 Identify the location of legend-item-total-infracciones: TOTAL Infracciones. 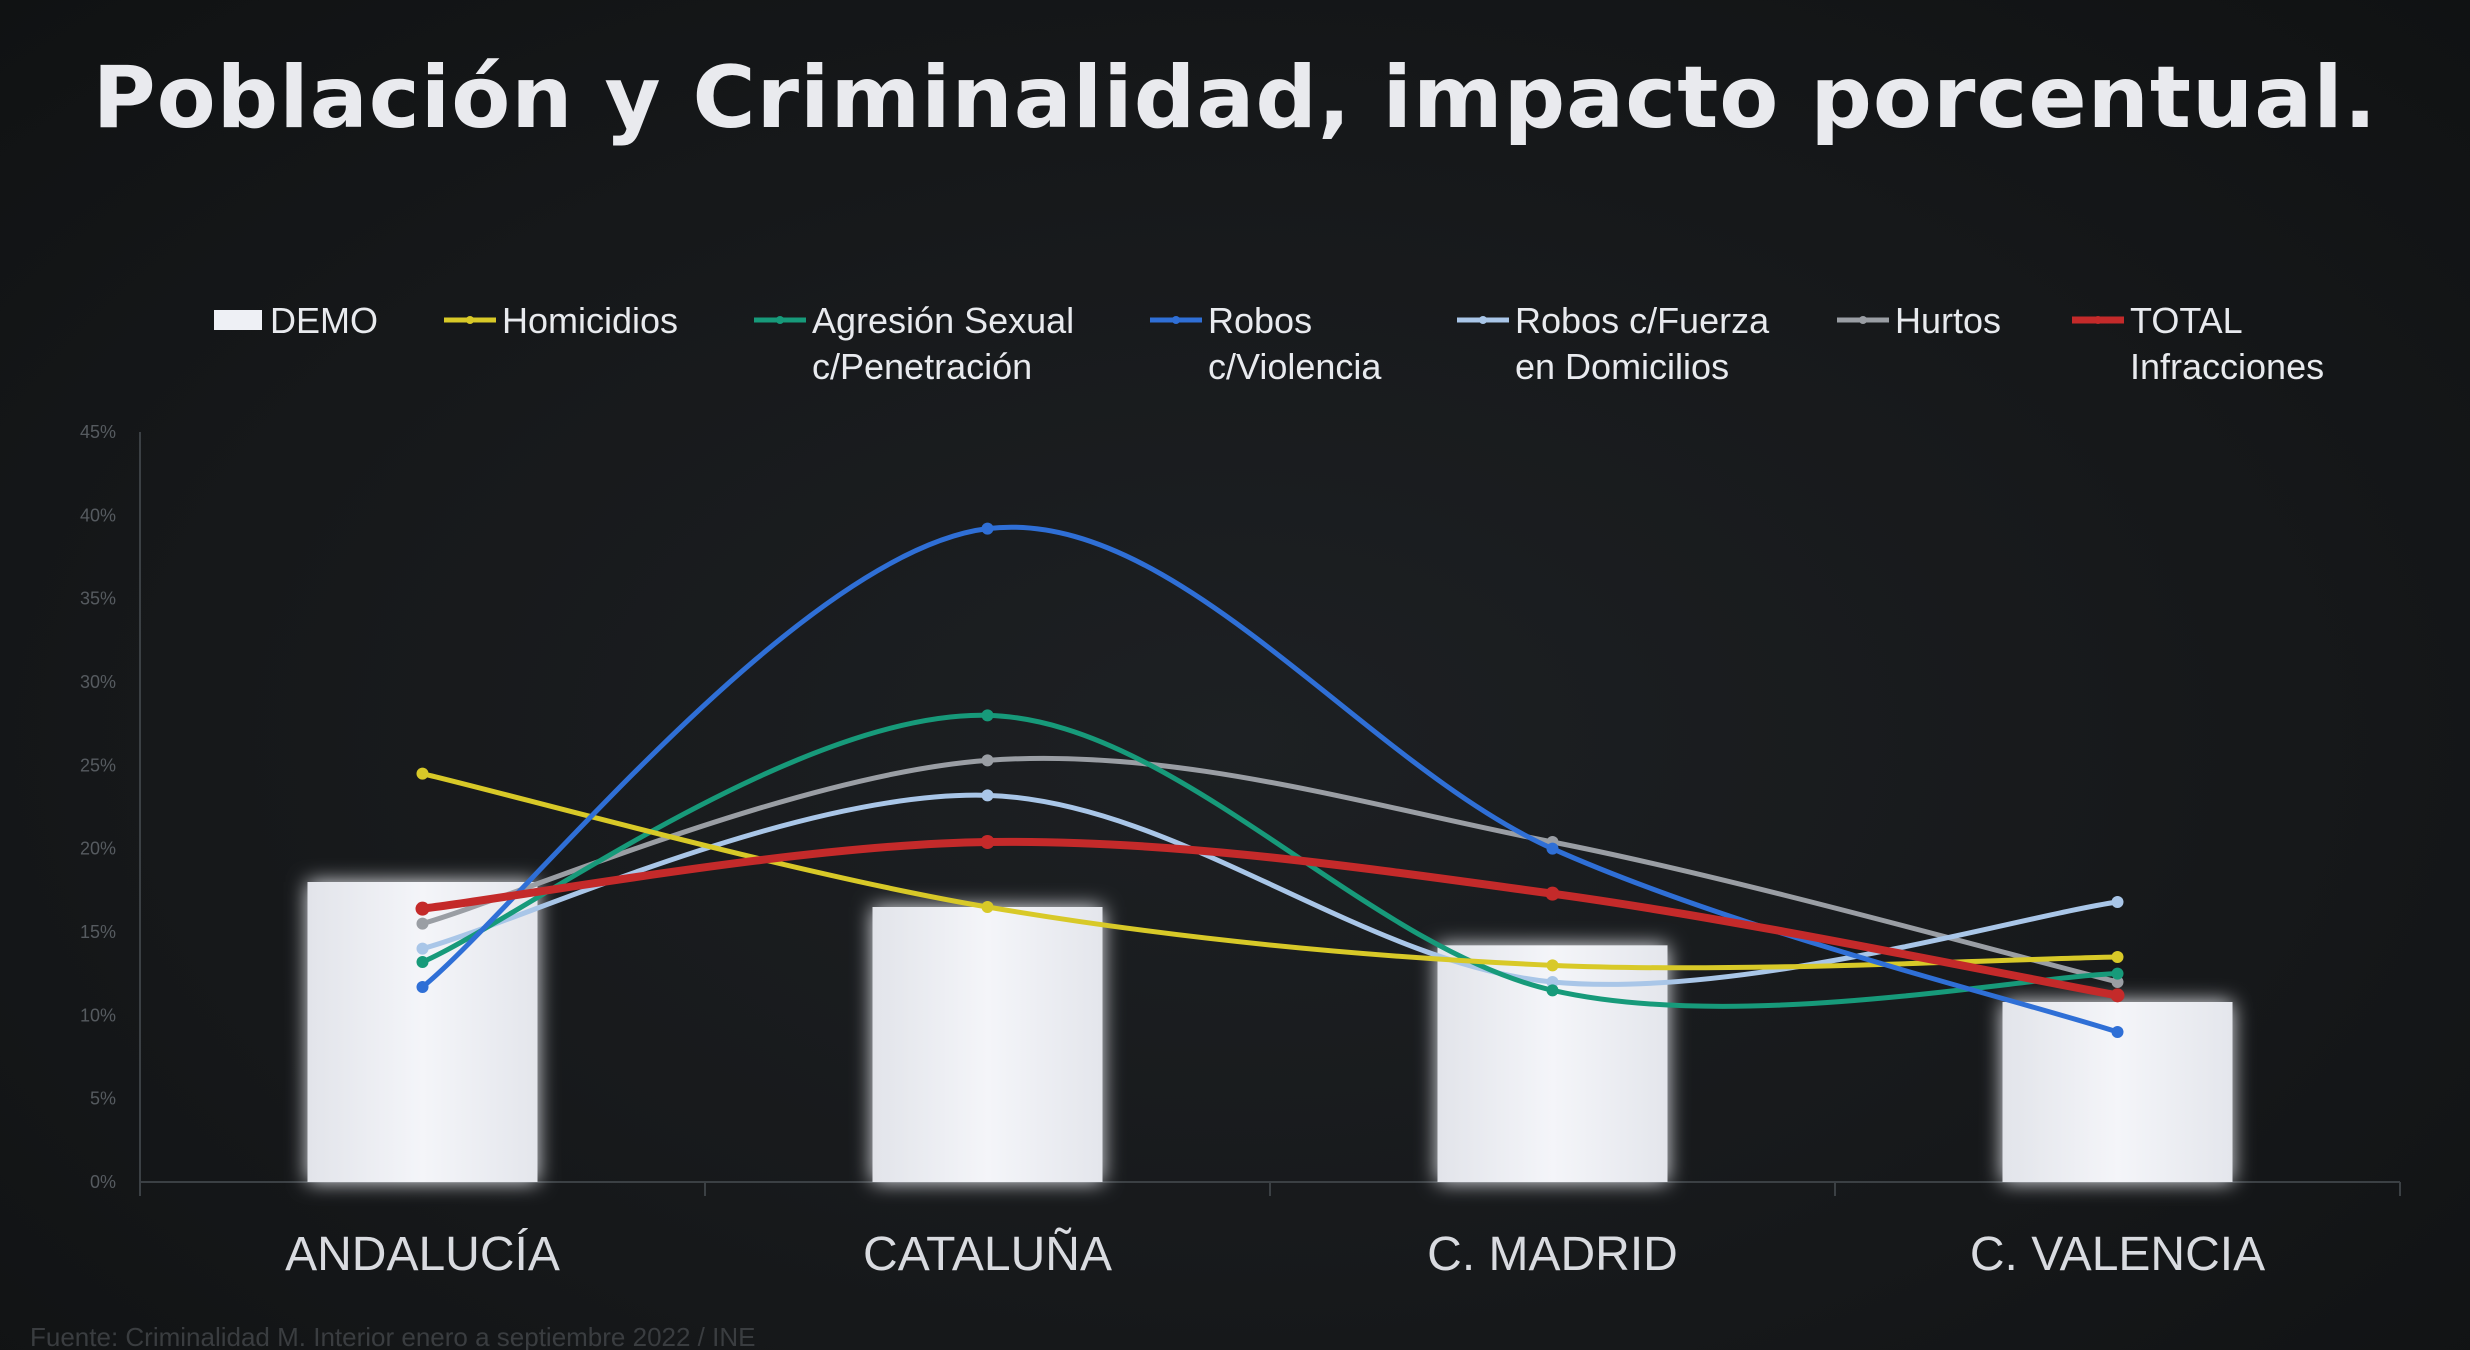
(2197, 344).